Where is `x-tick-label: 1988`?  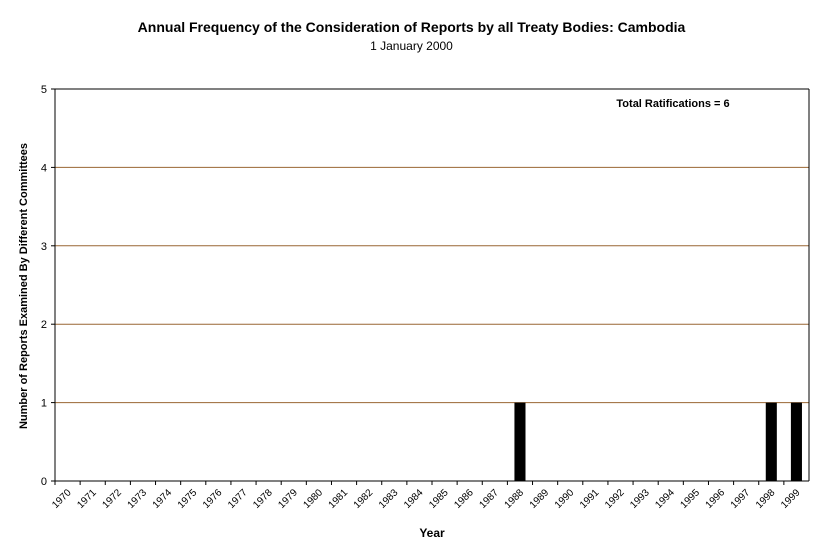
x-tick-label: 1988 is located at coordinates (515, 499).